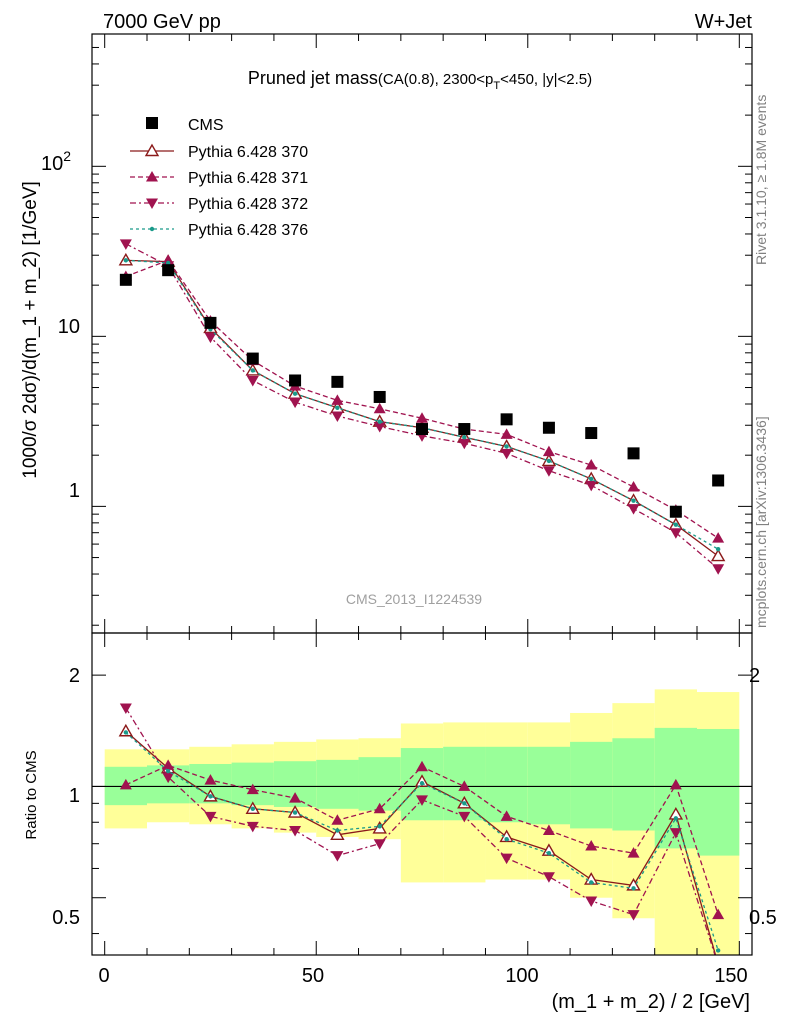  I want to click on x-tick-label-0: 0, so click(103, 976).